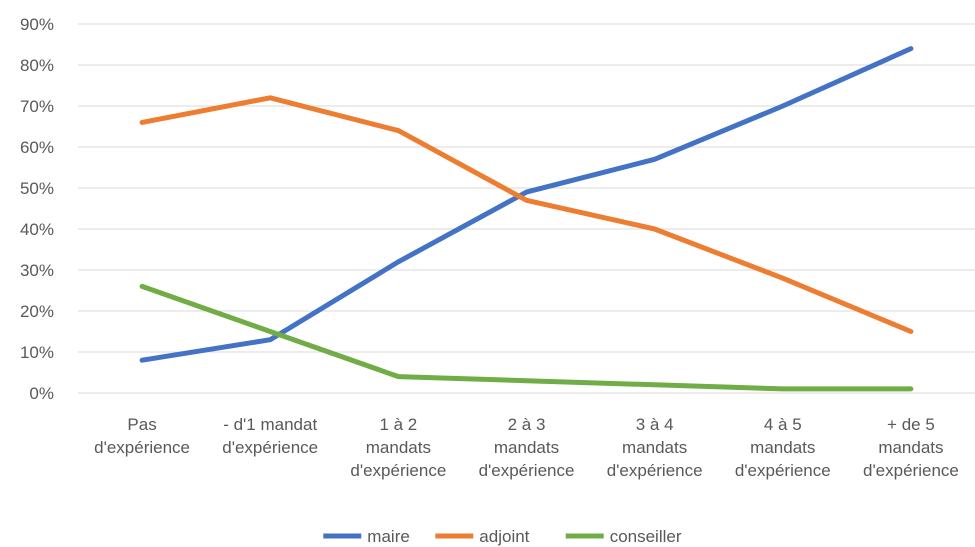 The image size is (975, 547). I want to click on y-tick-label: 50%, so click(37, 188).